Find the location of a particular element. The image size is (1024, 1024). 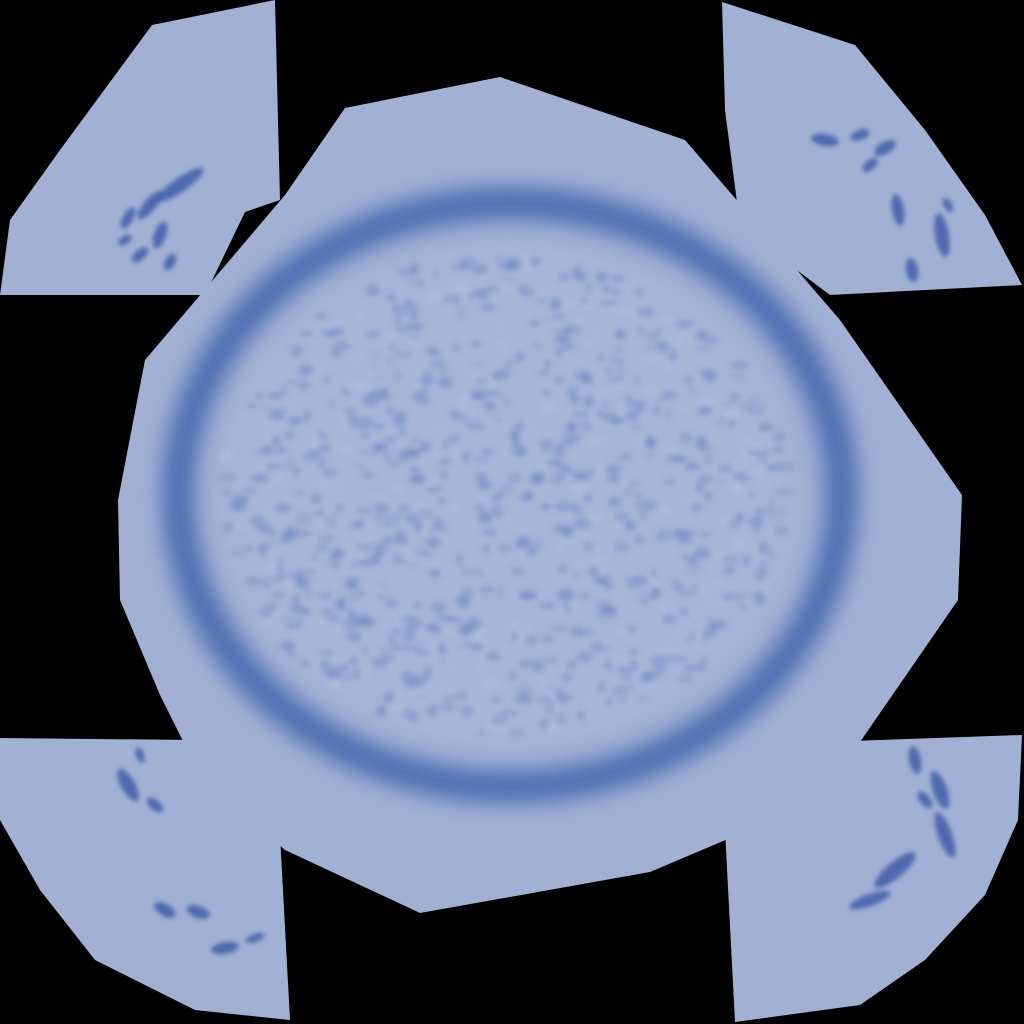

top-left-panel is located at coordinates (140, 147).